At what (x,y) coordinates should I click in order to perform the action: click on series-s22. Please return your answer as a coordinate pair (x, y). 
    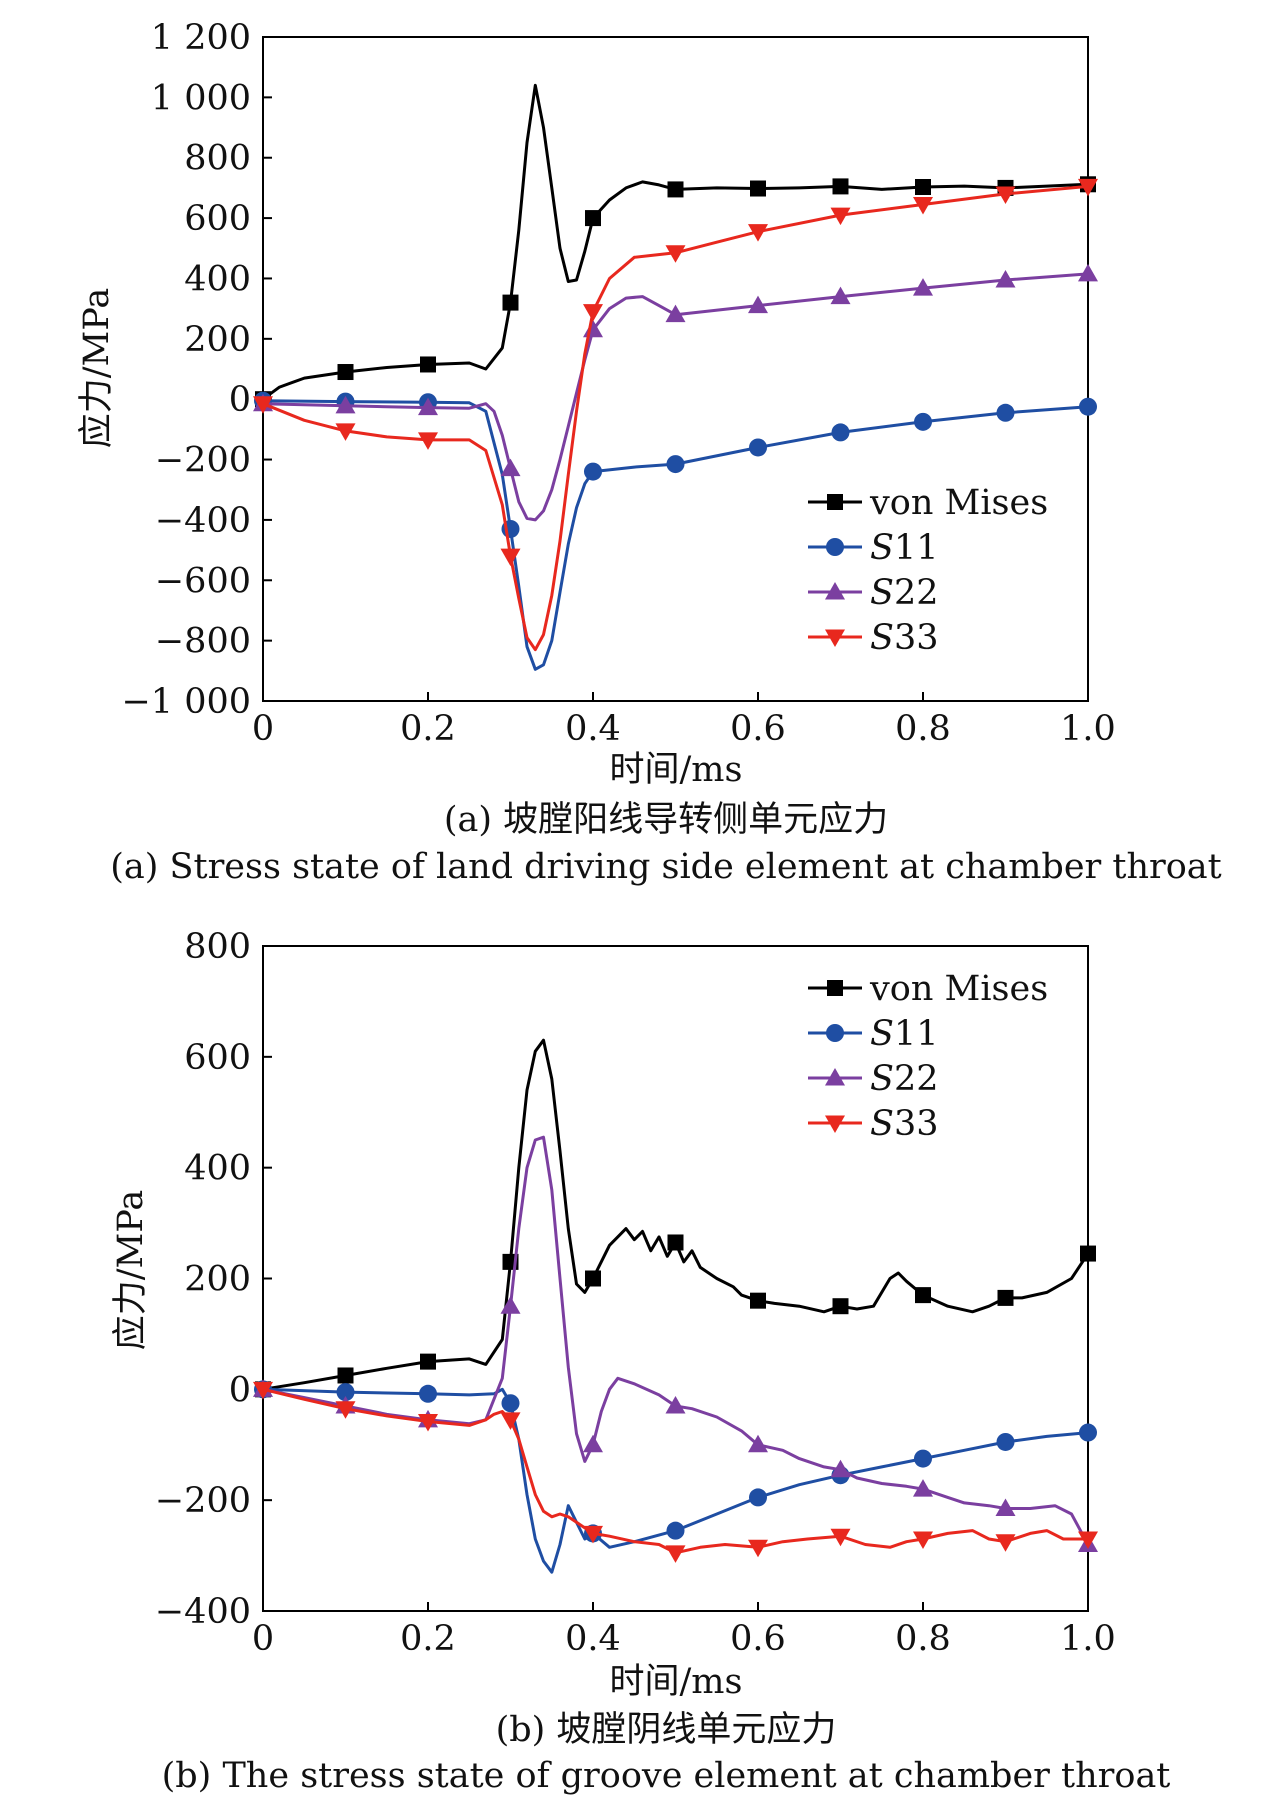
    Looking at the image, I should click on (675, 392).